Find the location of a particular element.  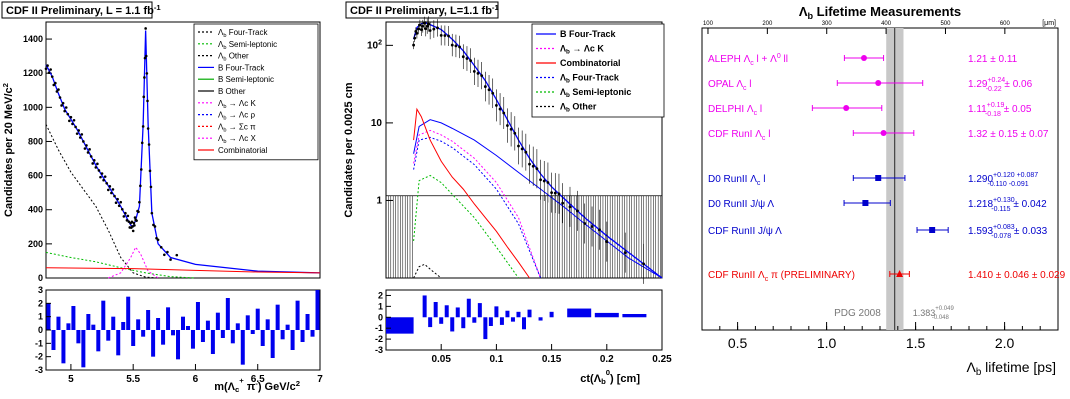

legend-label: Λb Four-Track is located at coordinates (590, 79).